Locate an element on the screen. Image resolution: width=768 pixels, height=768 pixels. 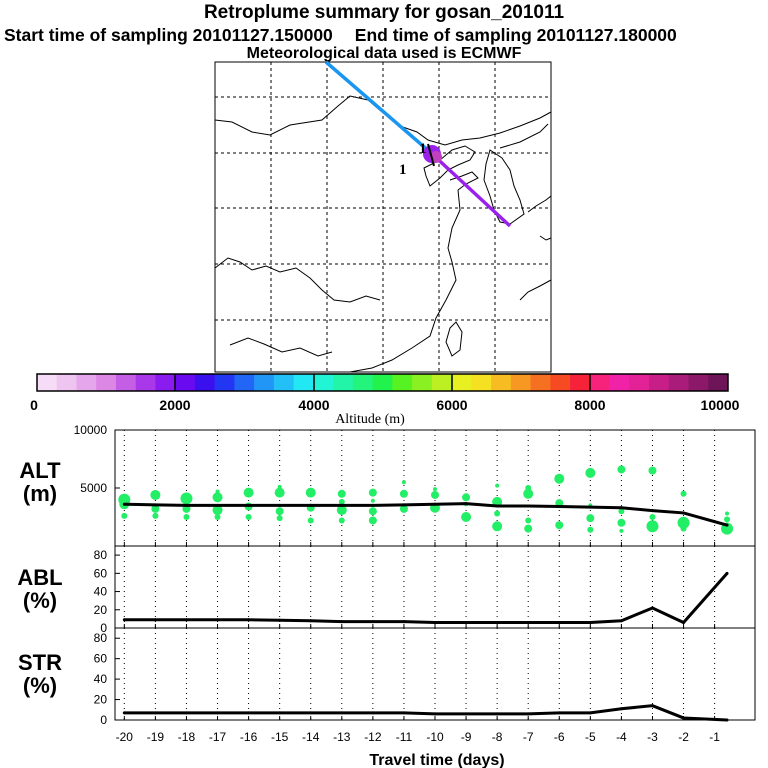
colorbar-tick: 10000 is located at coordinates (720, 405).